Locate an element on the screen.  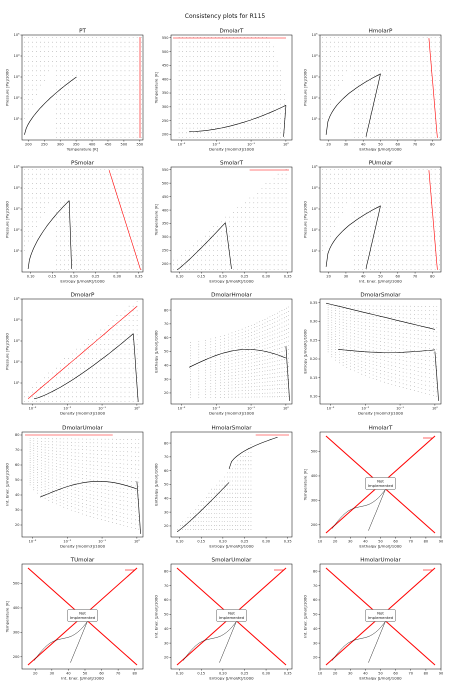
y-tick-label: 250 is located at coordinates (165, 251).